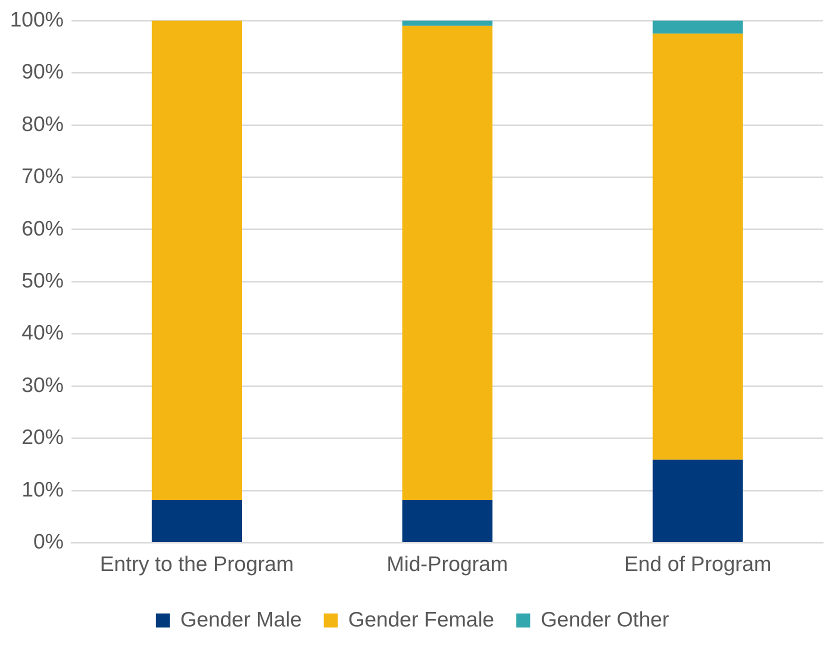  I want to click on y-tick-label: 40%, so click(43, 333).